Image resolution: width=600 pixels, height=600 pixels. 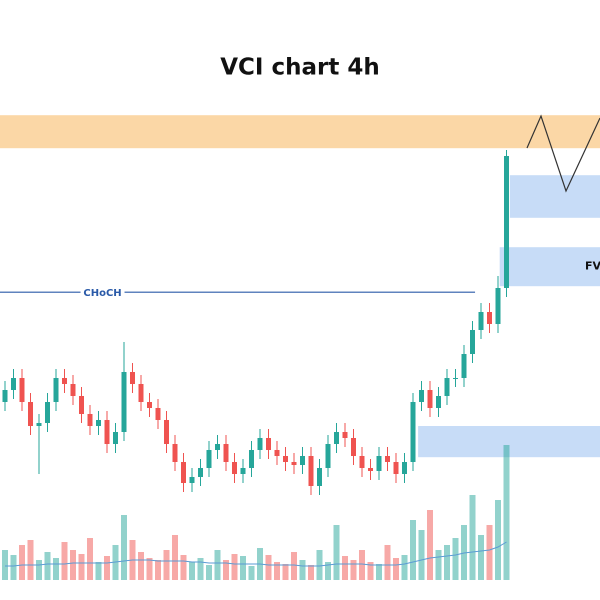 I want to click on choch-label: CHoCH, so click(x=102, y=293).